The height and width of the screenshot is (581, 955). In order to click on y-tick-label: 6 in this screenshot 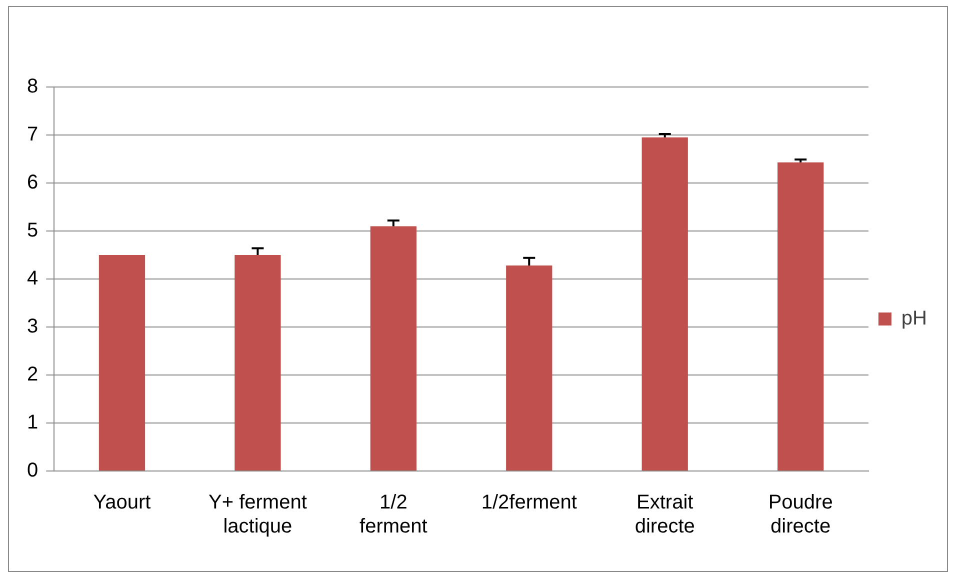, I will do `click(32, 183)`.